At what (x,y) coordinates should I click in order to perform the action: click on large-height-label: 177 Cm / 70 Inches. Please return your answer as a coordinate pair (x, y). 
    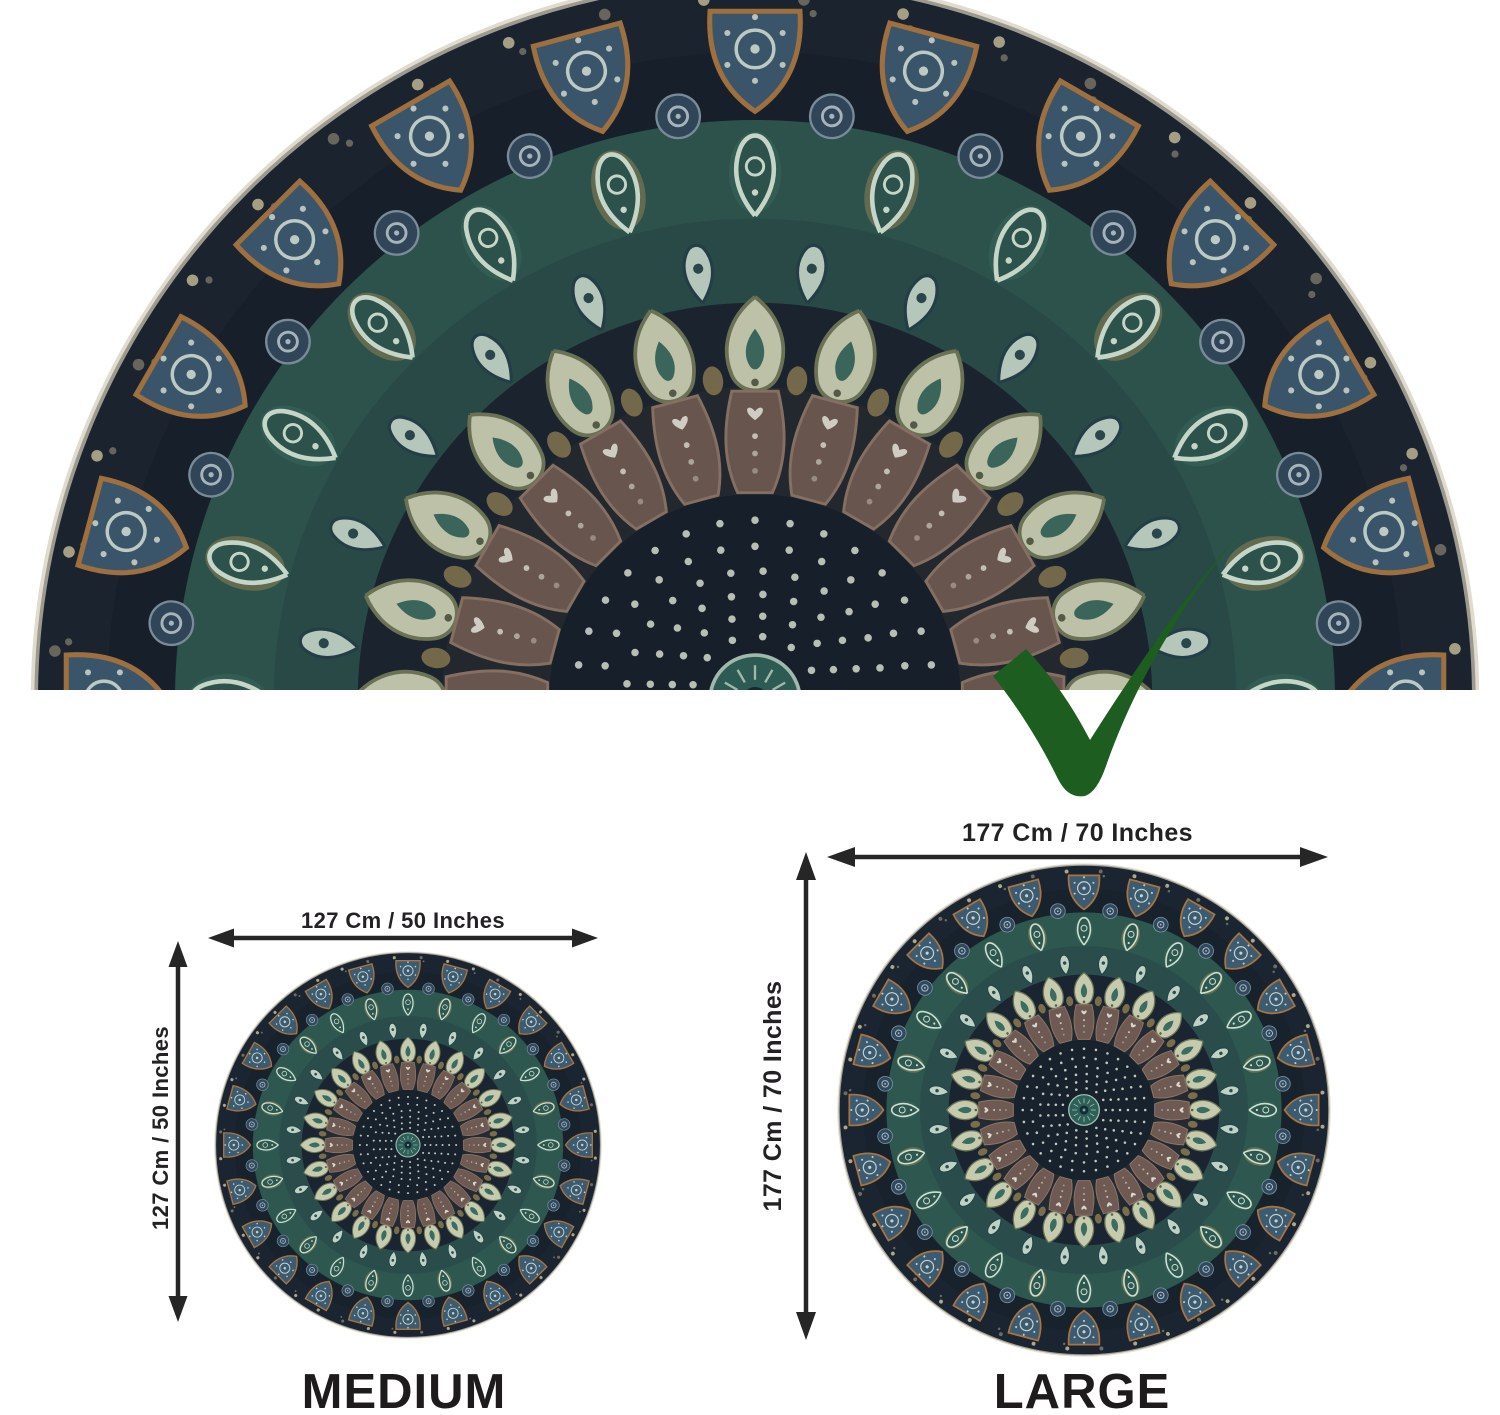
    Looking at the image, I should click on (773, 1096).